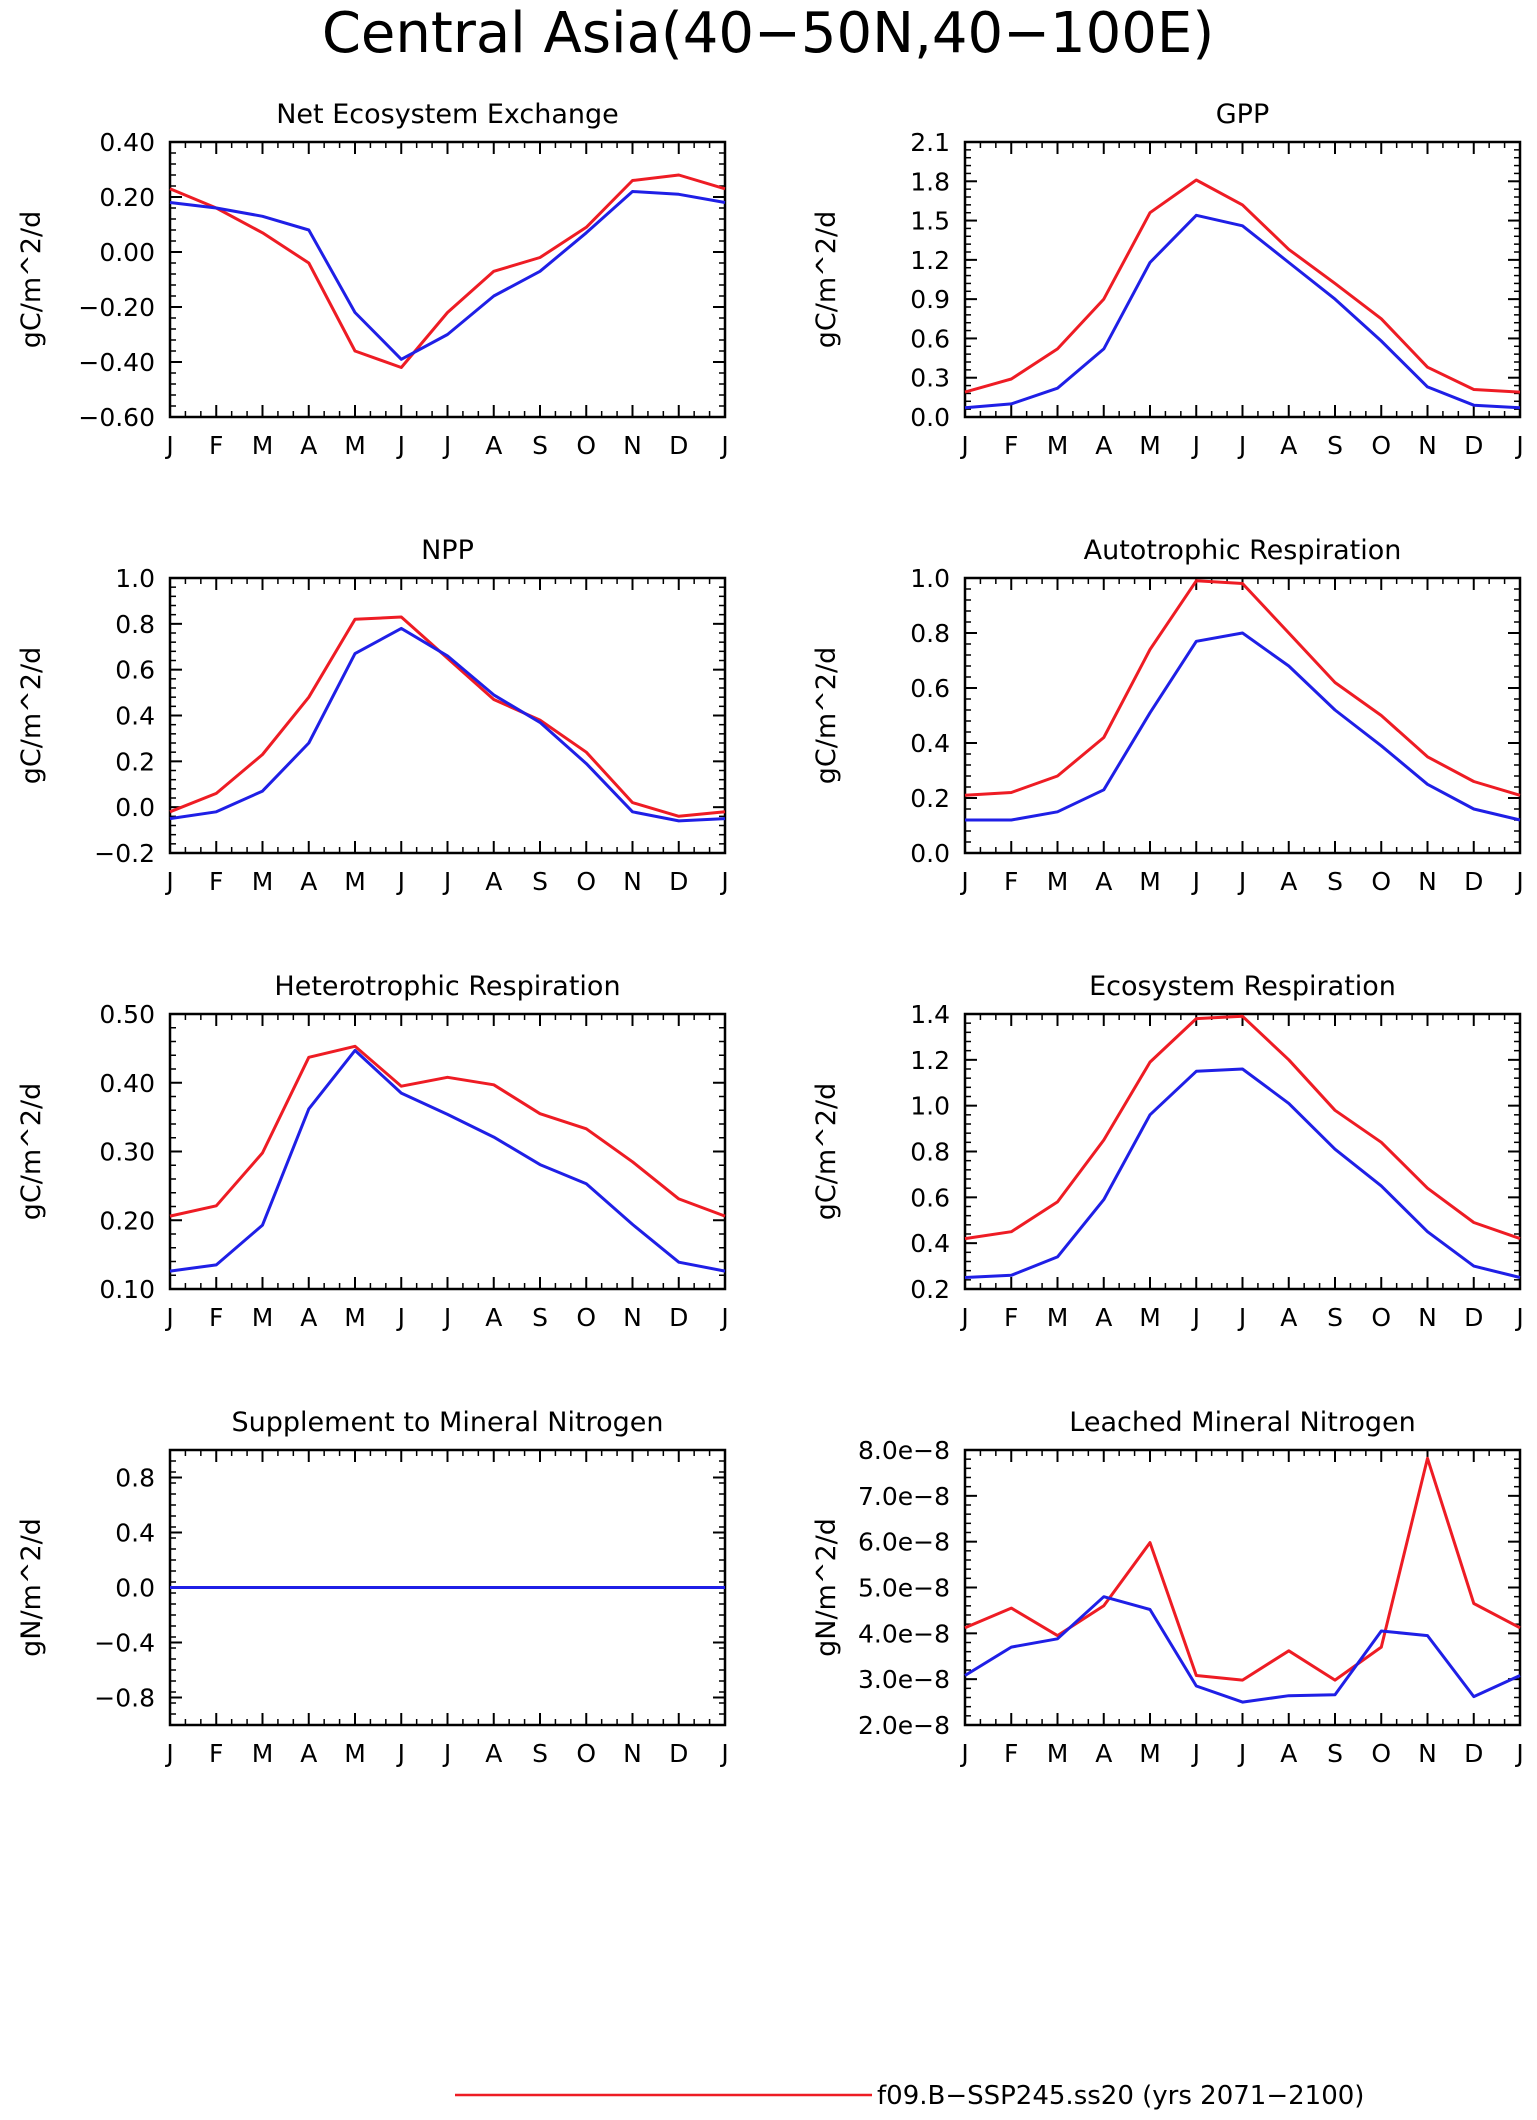 This screenshot has width=1537, height=2120. I want to click on x-tick-label: O, so click(586, 1317).